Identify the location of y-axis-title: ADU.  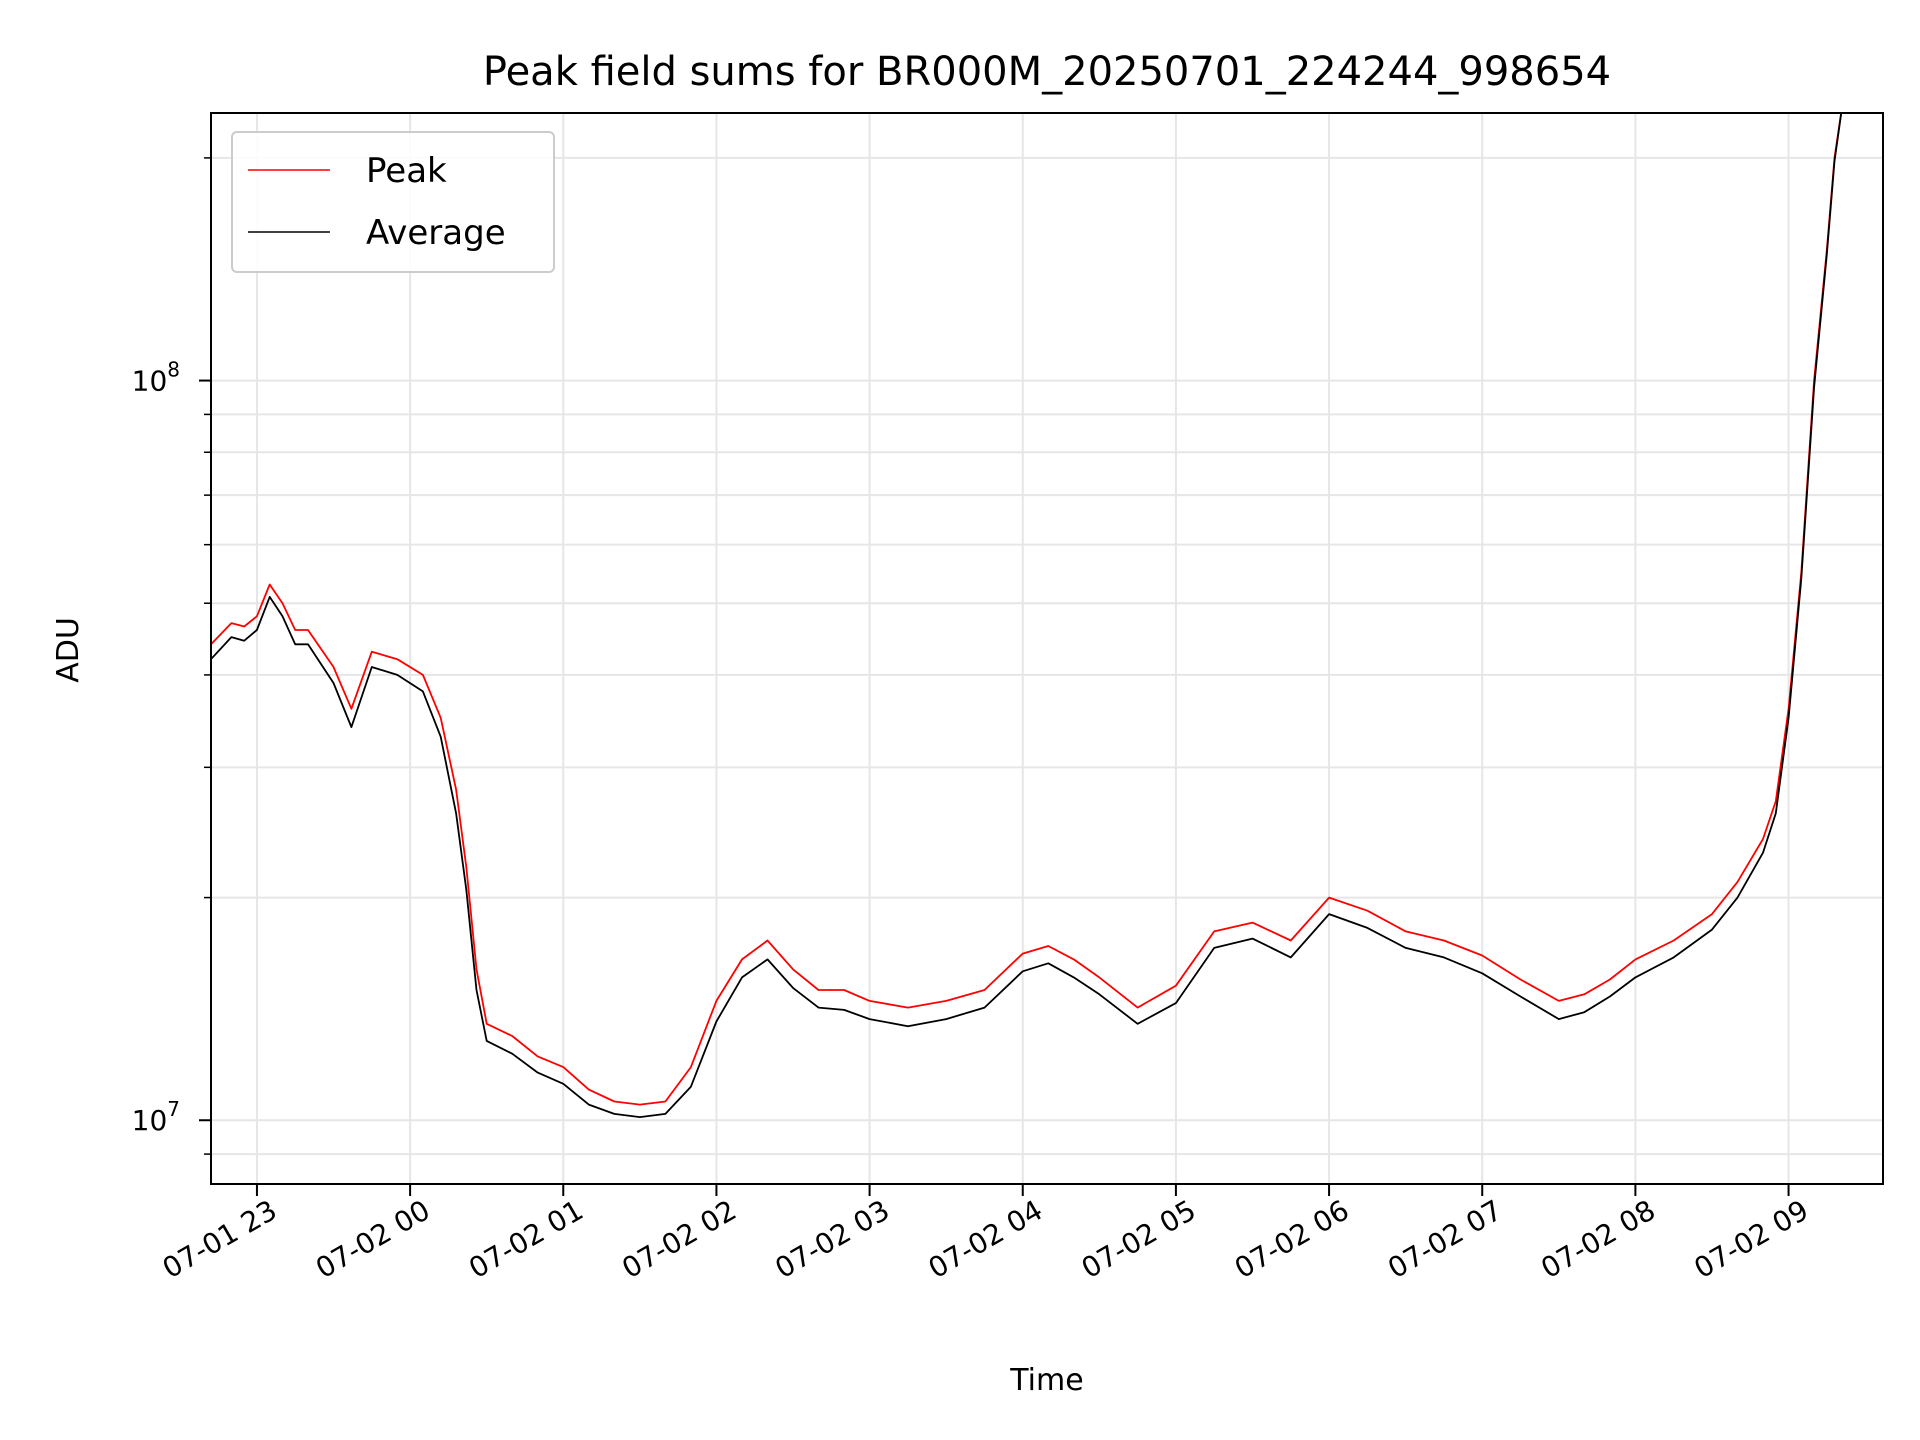
(68, 650).